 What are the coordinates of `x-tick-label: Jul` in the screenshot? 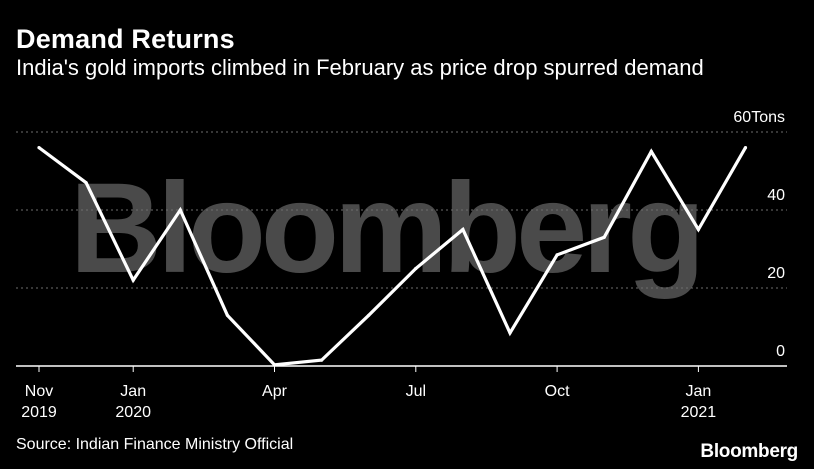 It's located at (416, 391).